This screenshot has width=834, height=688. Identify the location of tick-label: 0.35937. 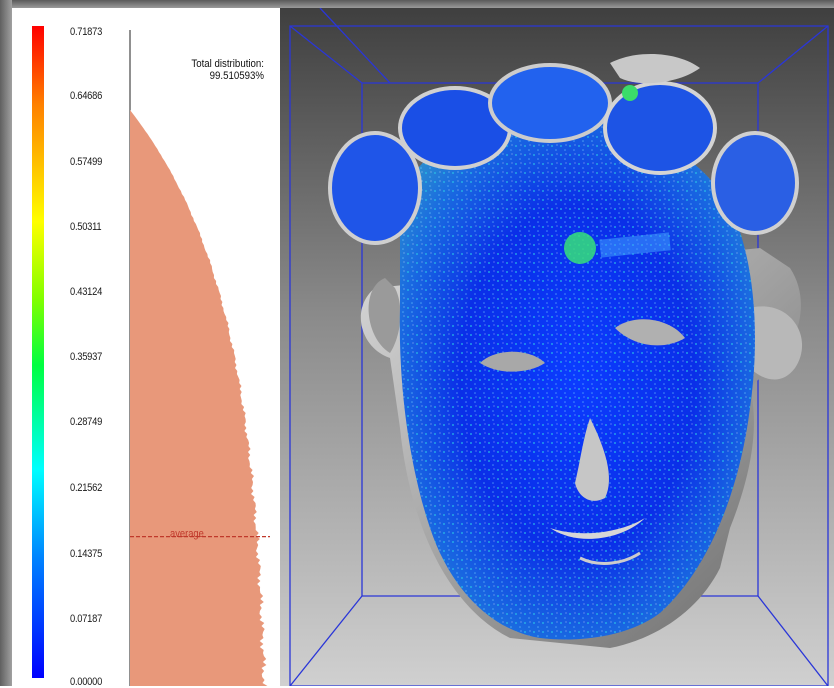
(86, 357).